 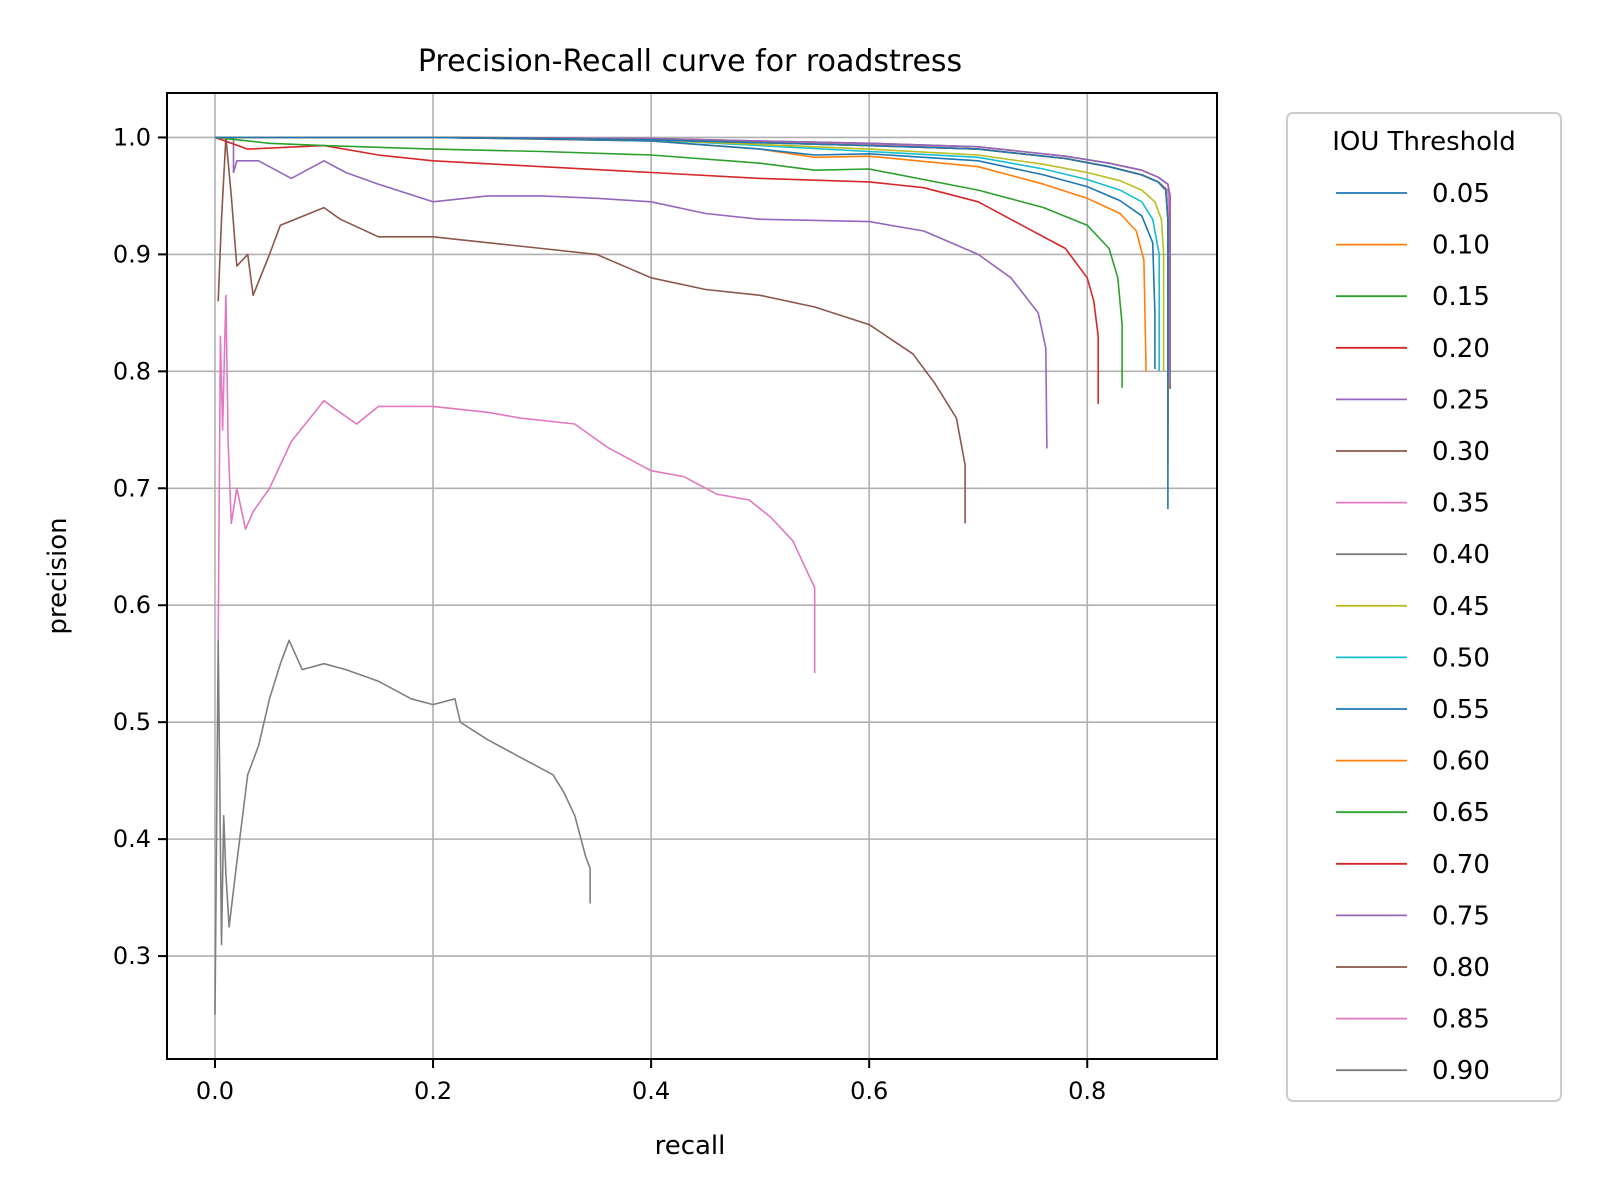 I want to click on y-ticks: 0.3 0.4 0.5 0.6 0.7 0.8 0.9 1.0, so click(x=140, y=546).